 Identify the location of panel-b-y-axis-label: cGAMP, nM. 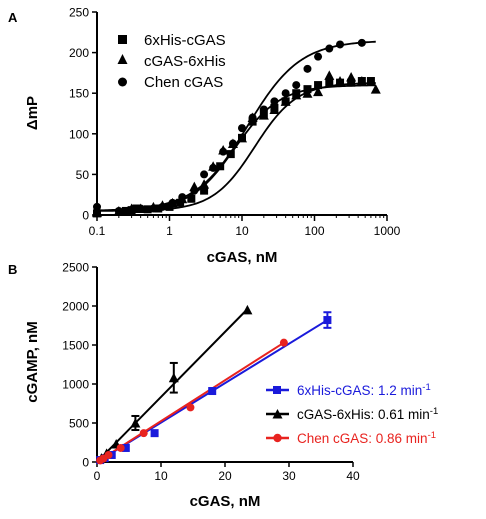
(32, 361).